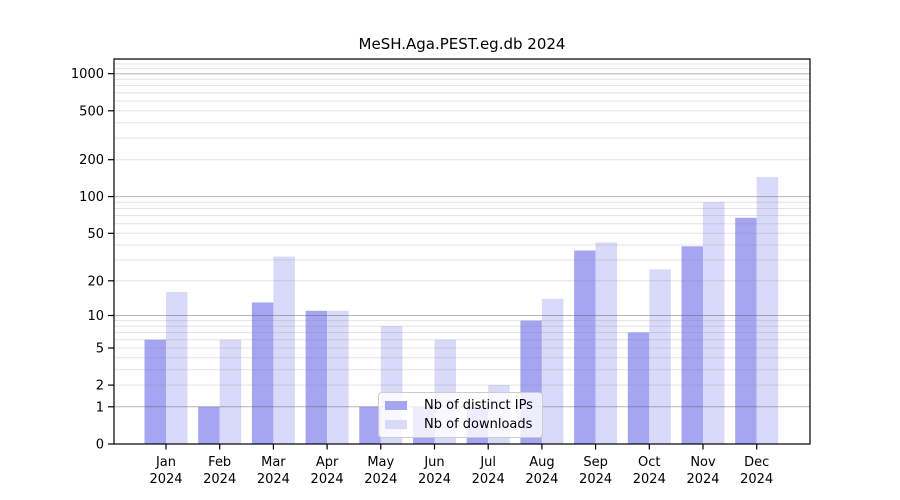  I want to click on bar-downloads-aug, so click(552, 371).